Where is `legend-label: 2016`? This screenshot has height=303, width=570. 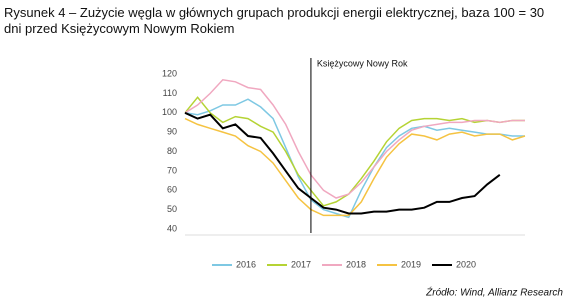
legend-label: 2016 is located at coordinates (246, 264).